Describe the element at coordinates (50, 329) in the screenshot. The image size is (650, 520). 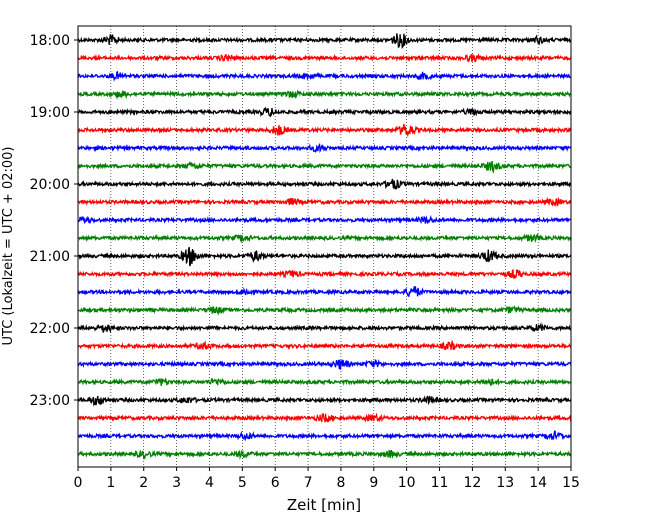
I see `y-tick-label: 22:00` at that location.